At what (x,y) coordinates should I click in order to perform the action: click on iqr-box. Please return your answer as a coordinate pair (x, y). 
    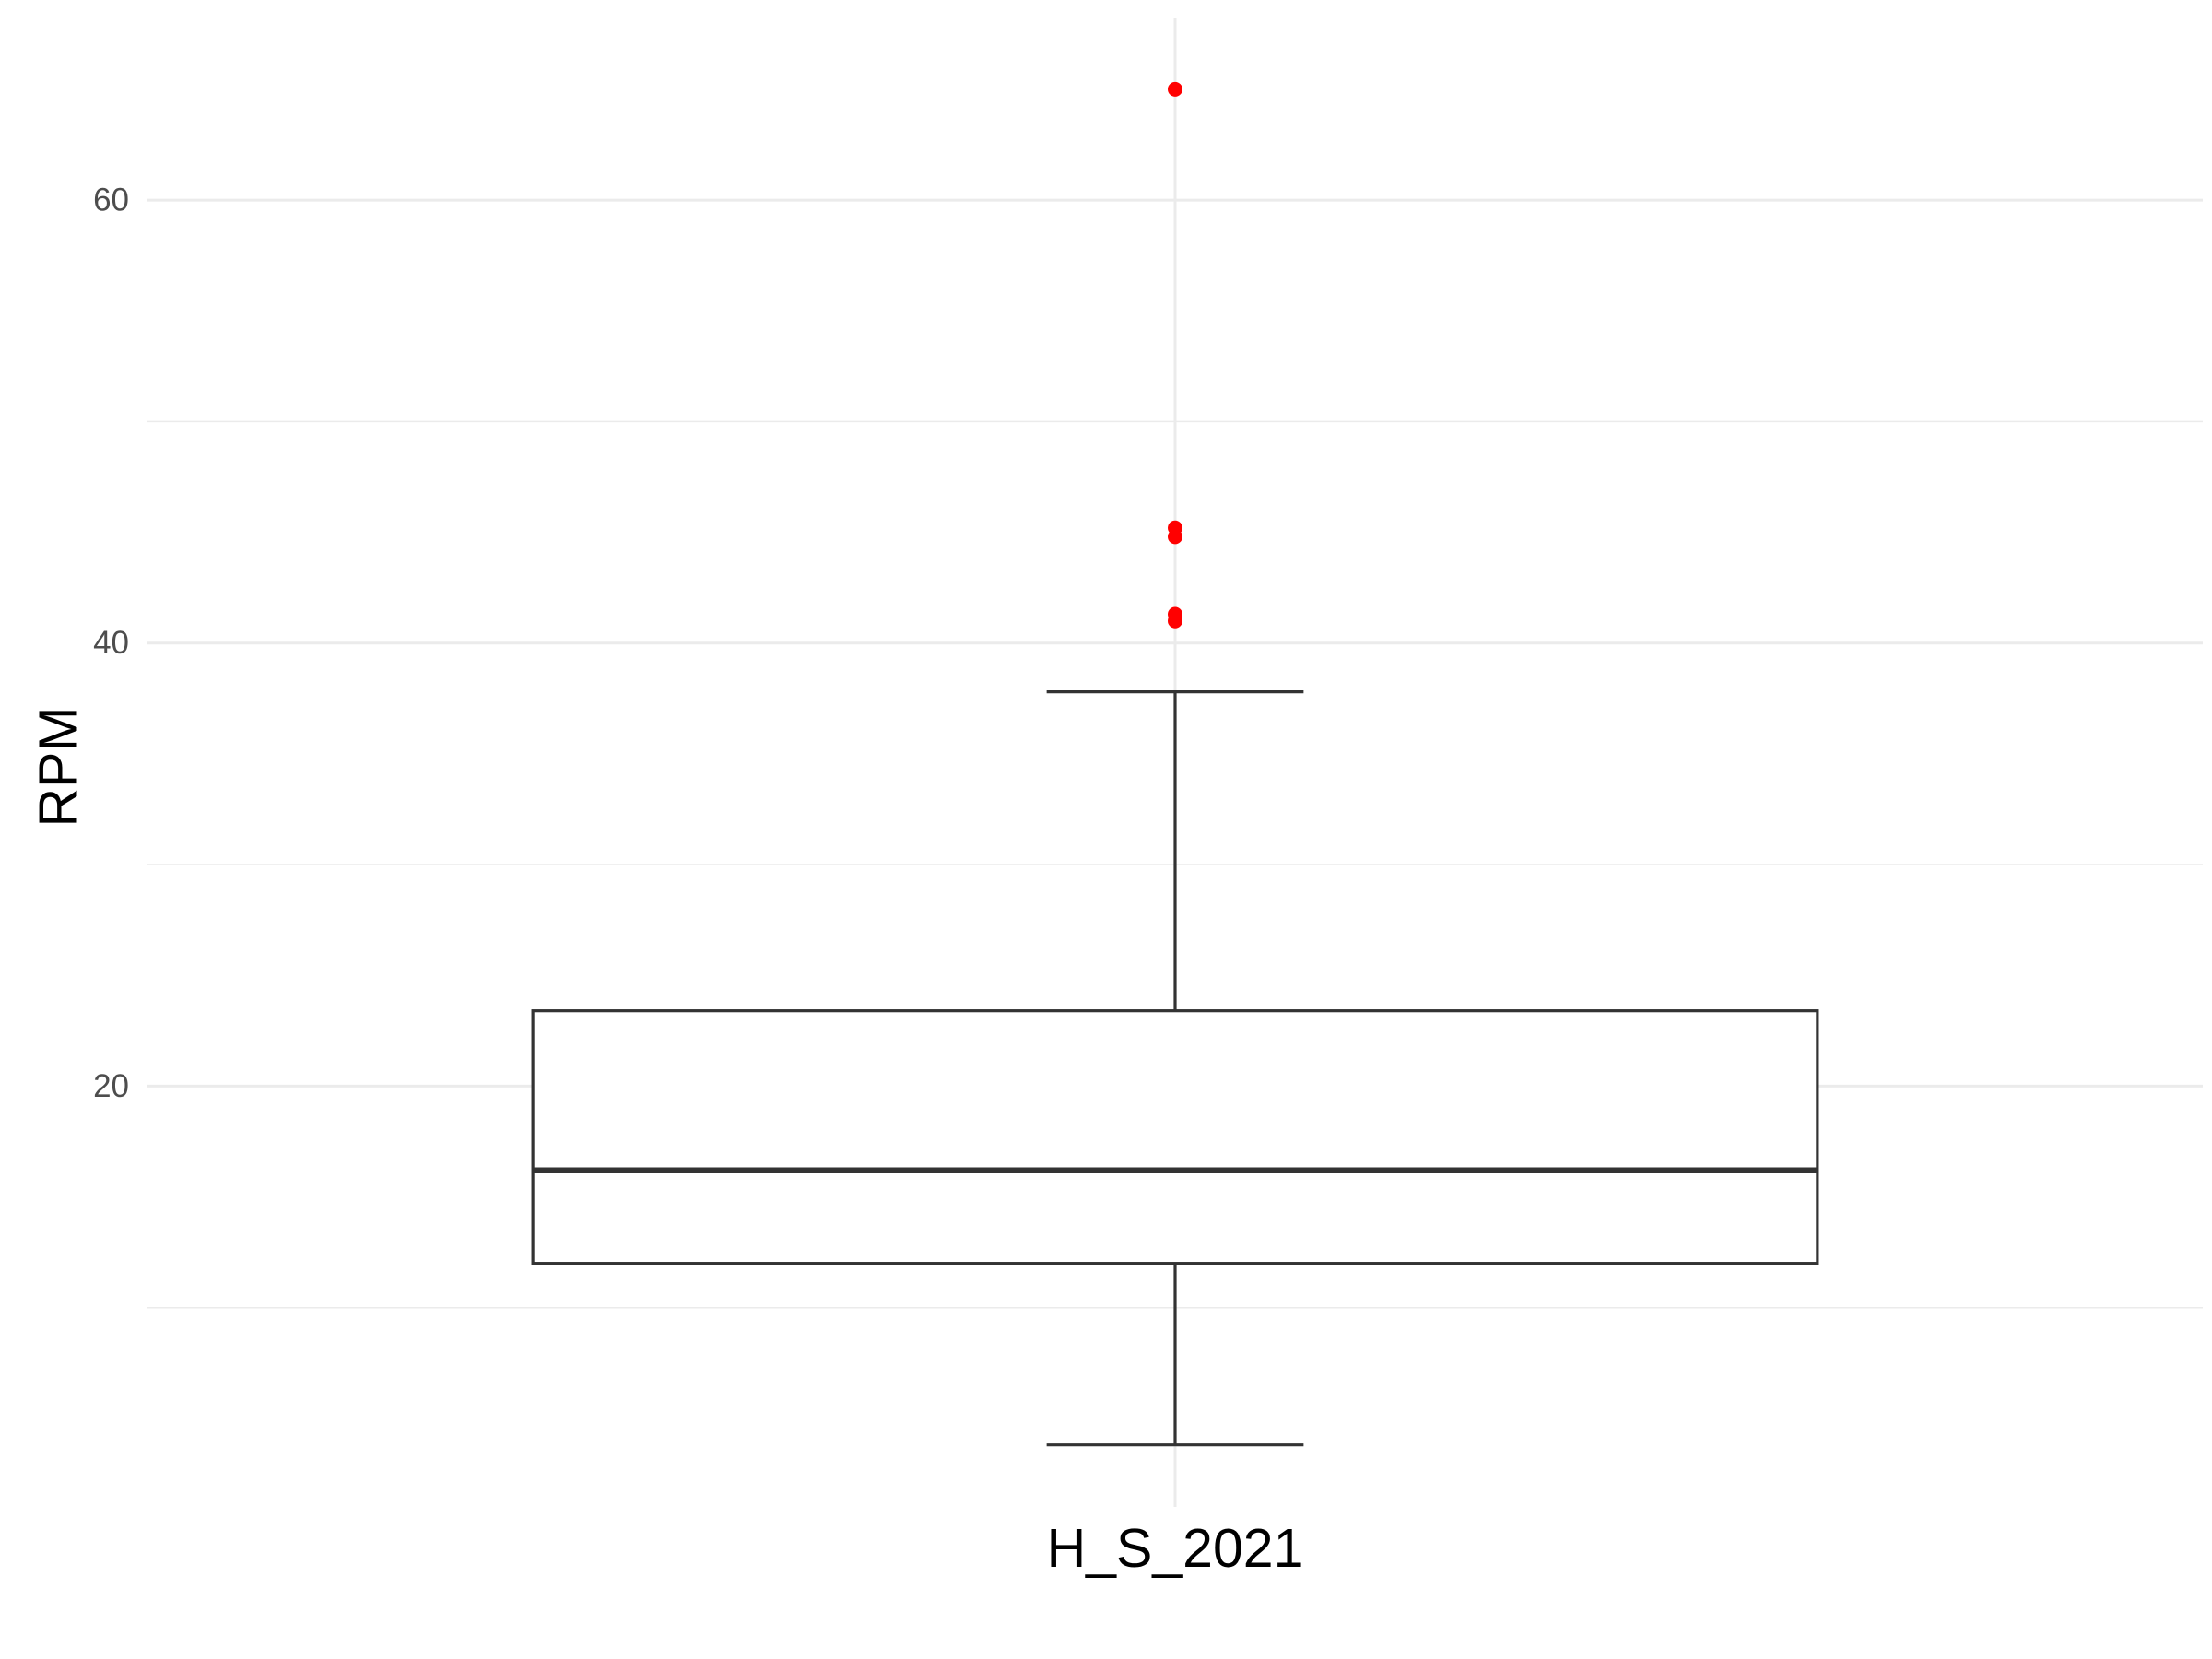
    Looking at the image, I should click on (1175, 1137).